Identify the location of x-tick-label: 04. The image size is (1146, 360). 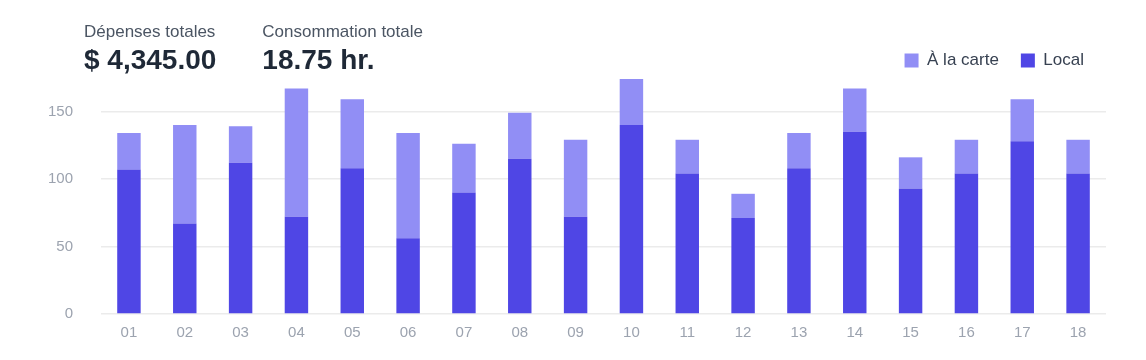
(296, 332).